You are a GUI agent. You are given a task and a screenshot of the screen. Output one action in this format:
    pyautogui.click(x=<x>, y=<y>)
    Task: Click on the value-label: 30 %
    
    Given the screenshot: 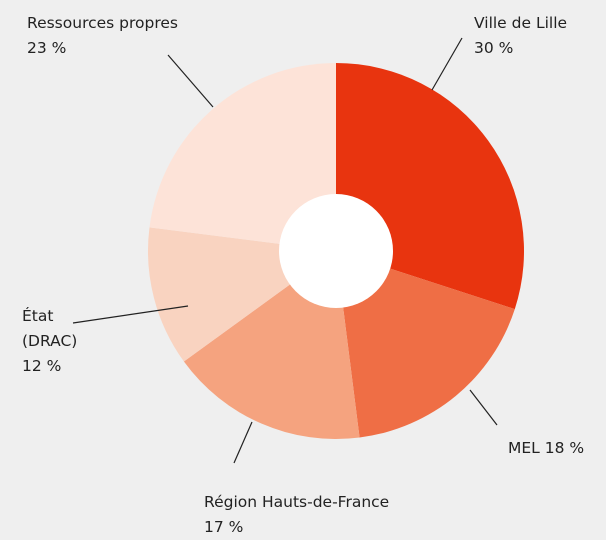 What is the action you would take?
    pyautogui.click(x=494, y=48)
    